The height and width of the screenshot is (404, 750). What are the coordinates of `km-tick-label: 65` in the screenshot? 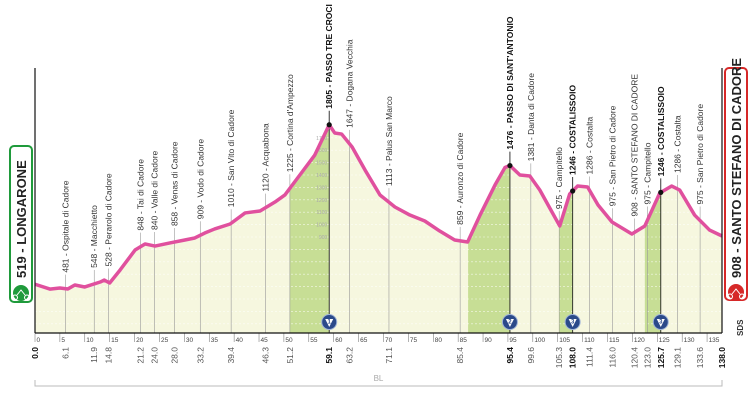 It's located at (364, 340).